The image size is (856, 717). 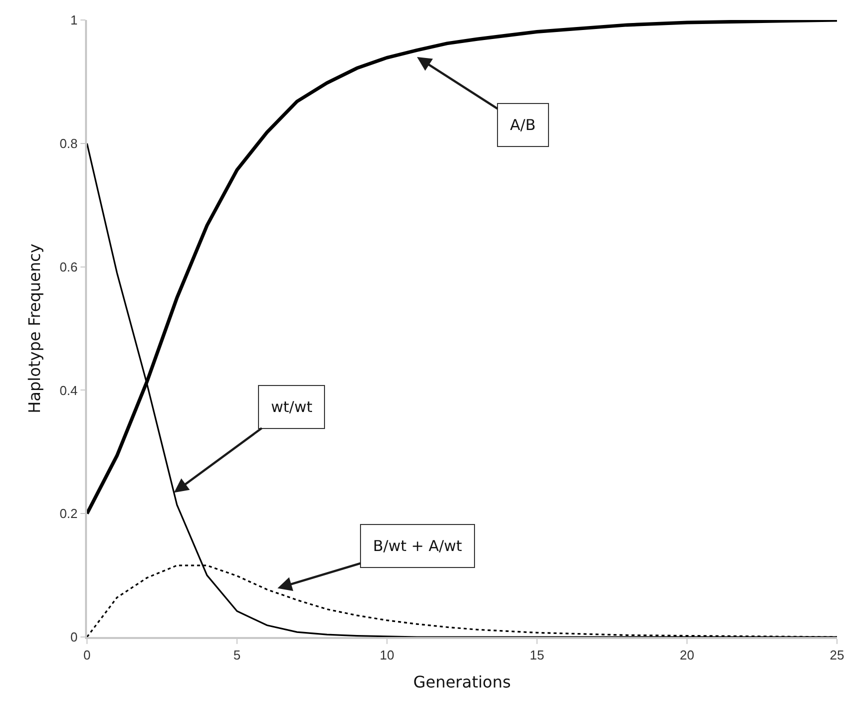 What do you see at coordinates (537, 654) in the screenshot?
I see `x-tick-label: 15` at bounding box center [537, 654].